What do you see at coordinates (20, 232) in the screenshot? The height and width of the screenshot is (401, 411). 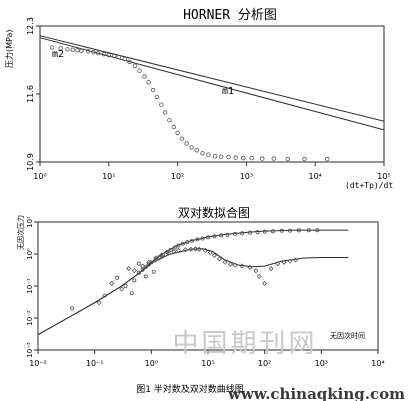 I see `loglog-y-axis-label: 无因次压力` at bounding box center [20, 232].